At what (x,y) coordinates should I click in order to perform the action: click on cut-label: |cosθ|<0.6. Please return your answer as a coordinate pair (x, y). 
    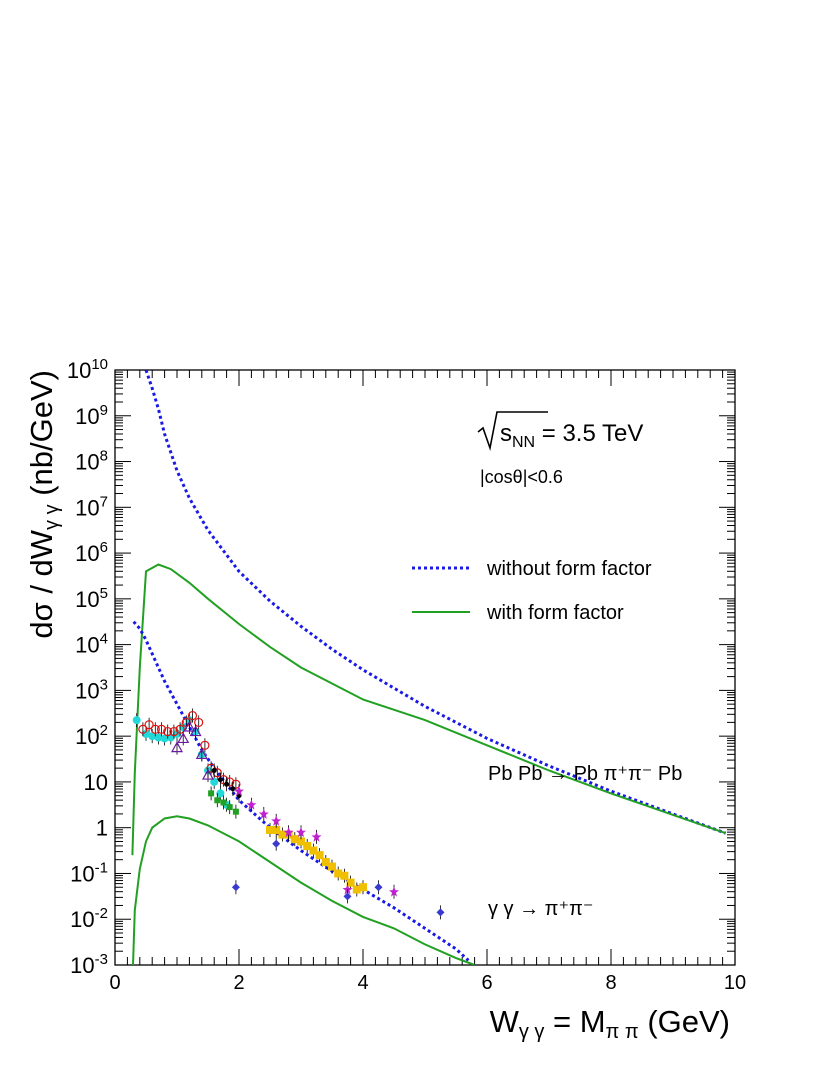
    Looking at the image, I should click on (521, 477).